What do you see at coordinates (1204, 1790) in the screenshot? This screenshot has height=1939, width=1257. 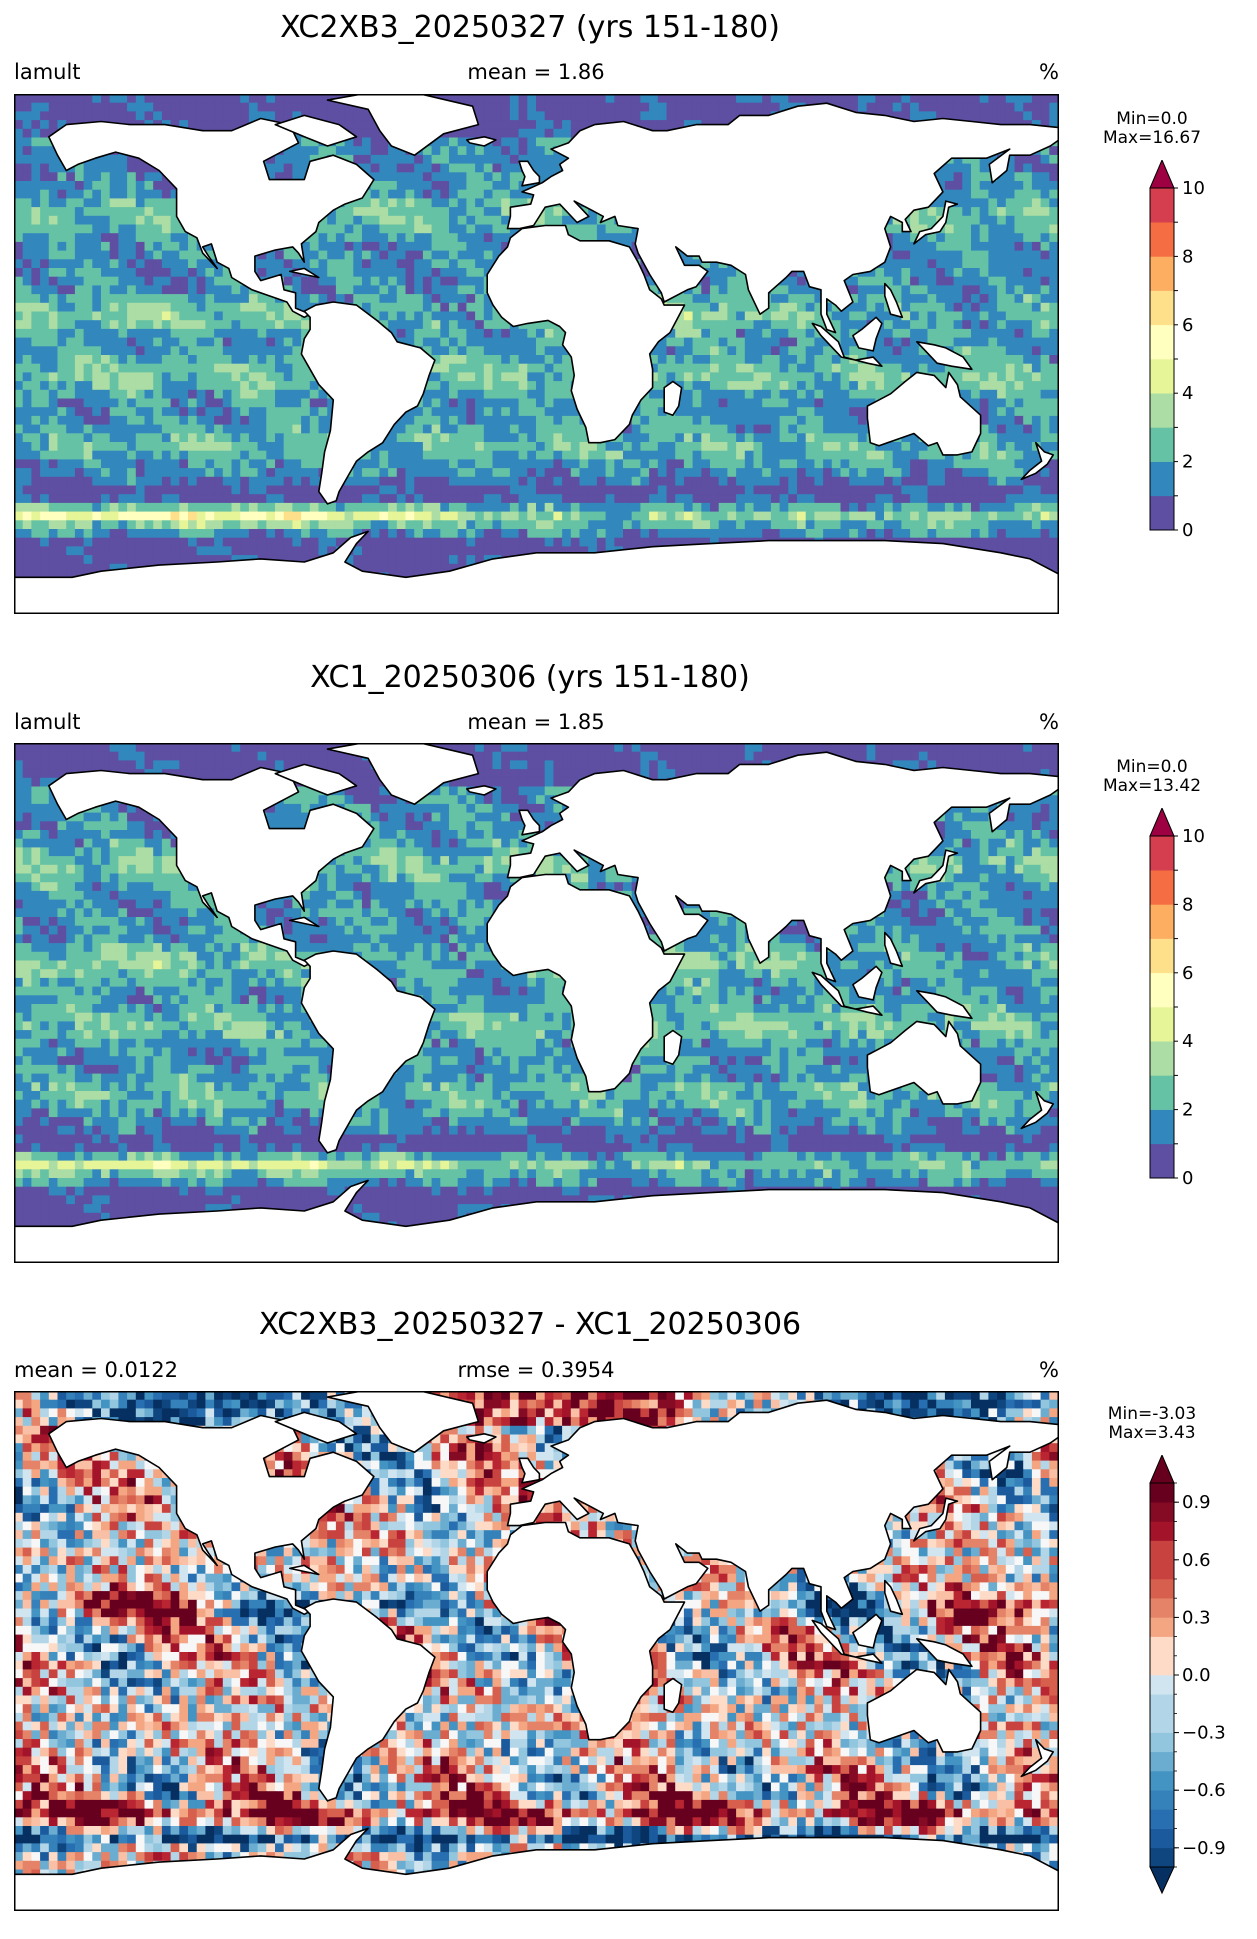 I see `colorbar-tick-label: −0.6` at bounding box center [1204, 1790].